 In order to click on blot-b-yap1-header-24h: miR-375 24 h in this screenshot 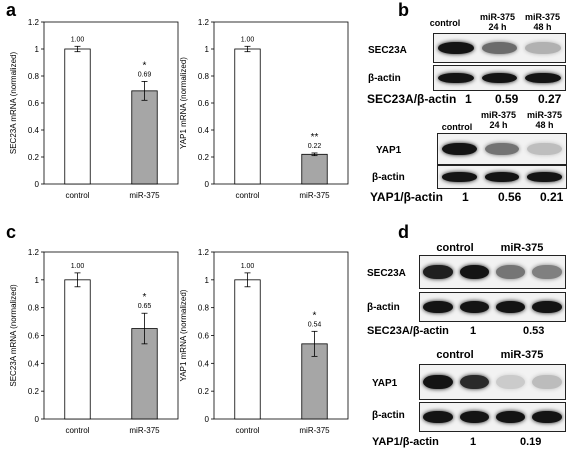, I will do `click(498, 120)`.